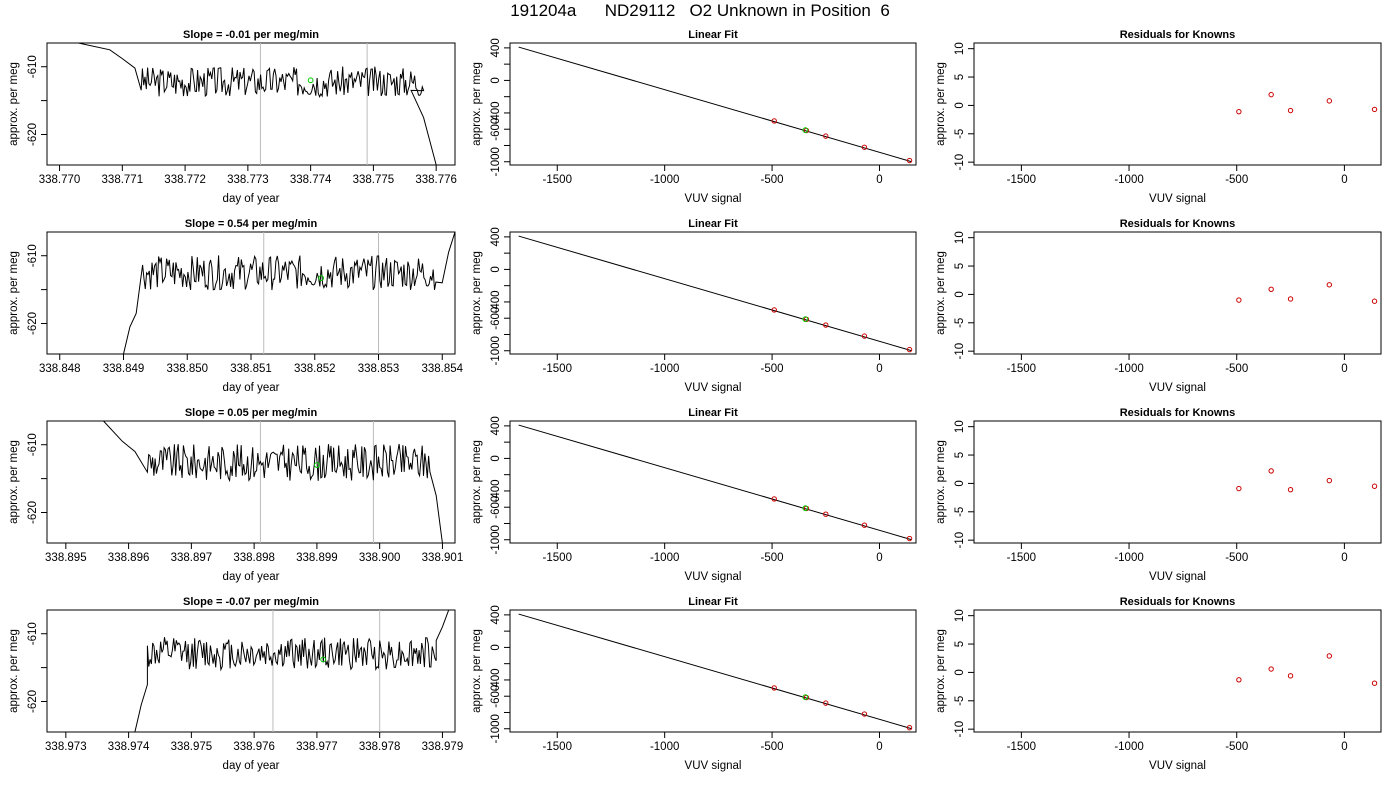 This screenshot has width=1400, height=800. Describe the element at coordinates (187, 369) in the screenshot. I see `x-tick-label: 338.850` at that location.